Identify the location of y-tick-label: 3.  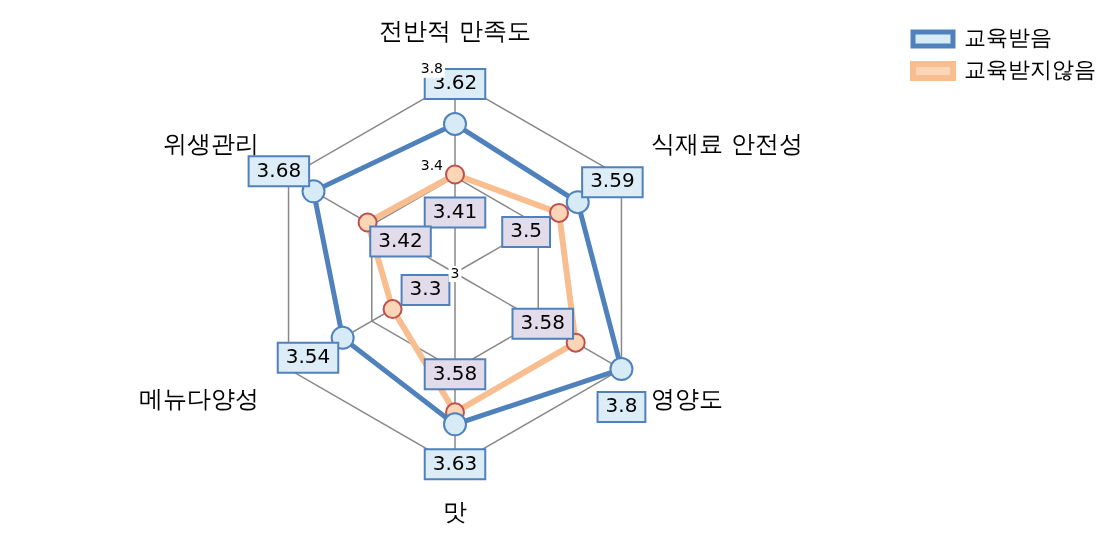
(455, 272).